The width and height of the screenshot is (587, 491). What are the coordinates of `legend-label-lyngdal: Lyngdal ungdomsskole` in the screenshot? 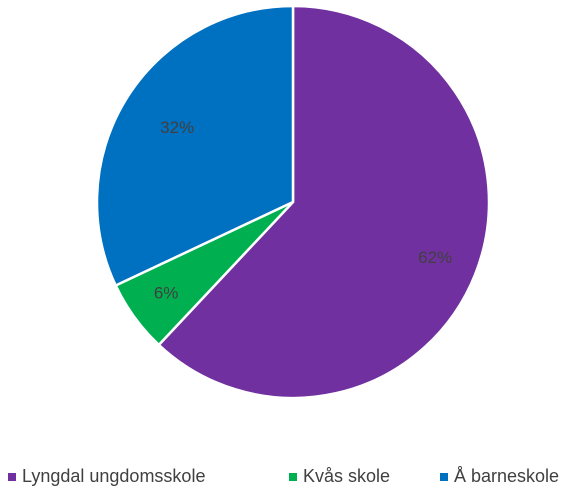 It's located at (114, 476).